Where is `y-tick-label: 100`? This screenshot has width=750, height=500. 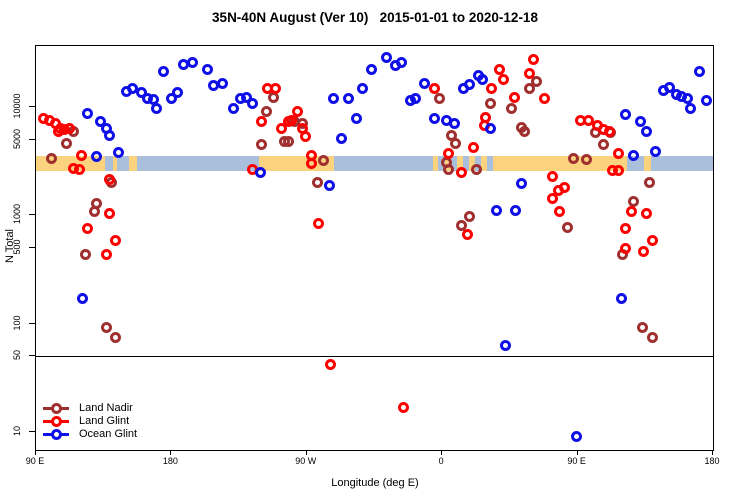
y-tick-label: 100 is located at coordinates (17, 323).